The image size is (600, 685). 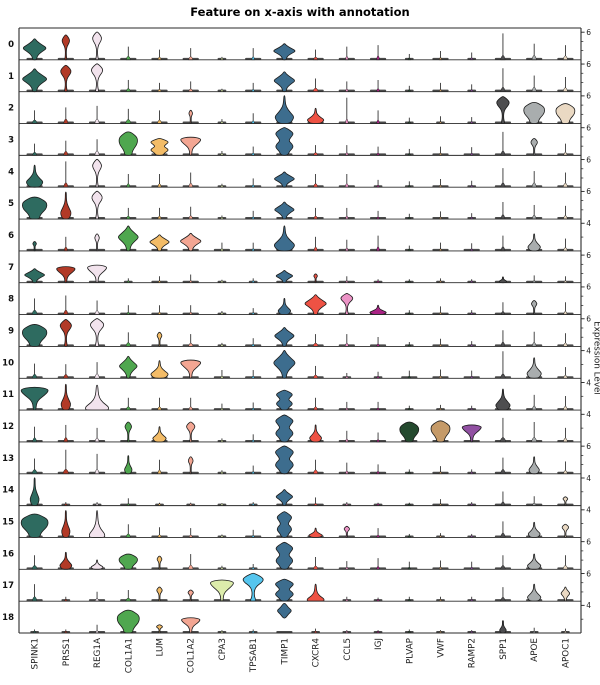 I want to click on violin-CCL5-cluster8, so click(x=347, y=304).